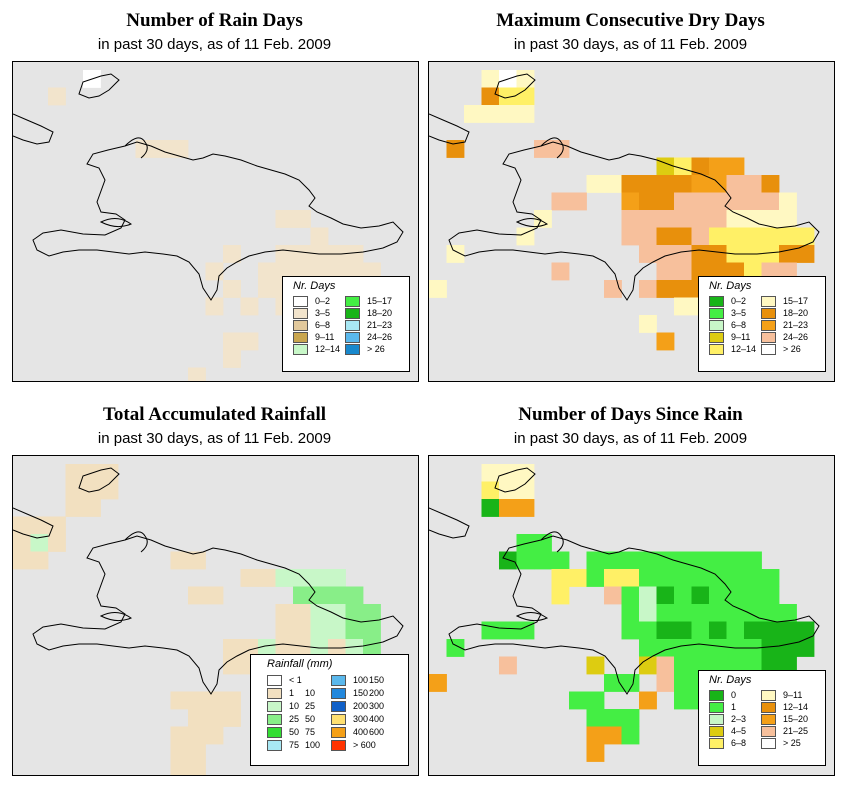 This screenshot has width=853, height=793. I want to click on legend-label: 0, so click(734, 695).